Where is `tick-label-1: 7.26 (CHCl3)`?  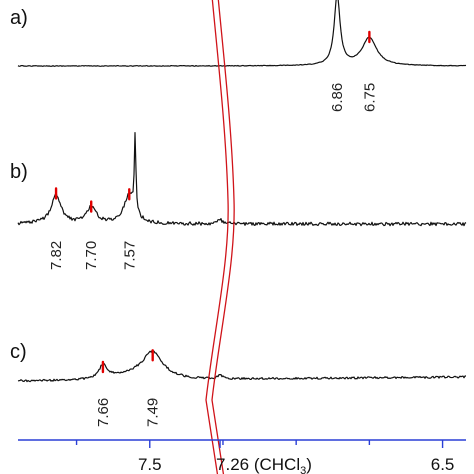
tick-label-1: 7.26 (CHCl3) is located at coordinates (264, 464).